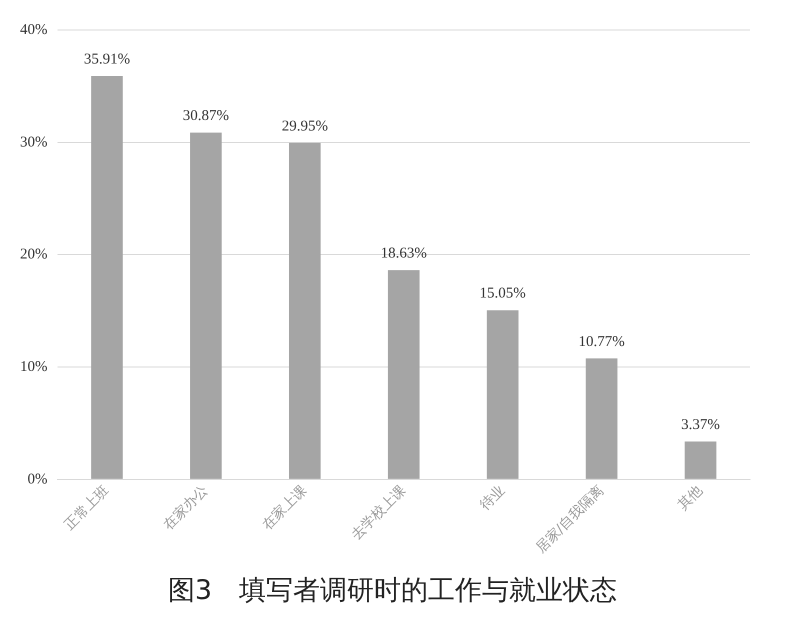 The width and height of the screenshot is (785, 639). I want to click on data-label: 3.37%, so click(700, 424).